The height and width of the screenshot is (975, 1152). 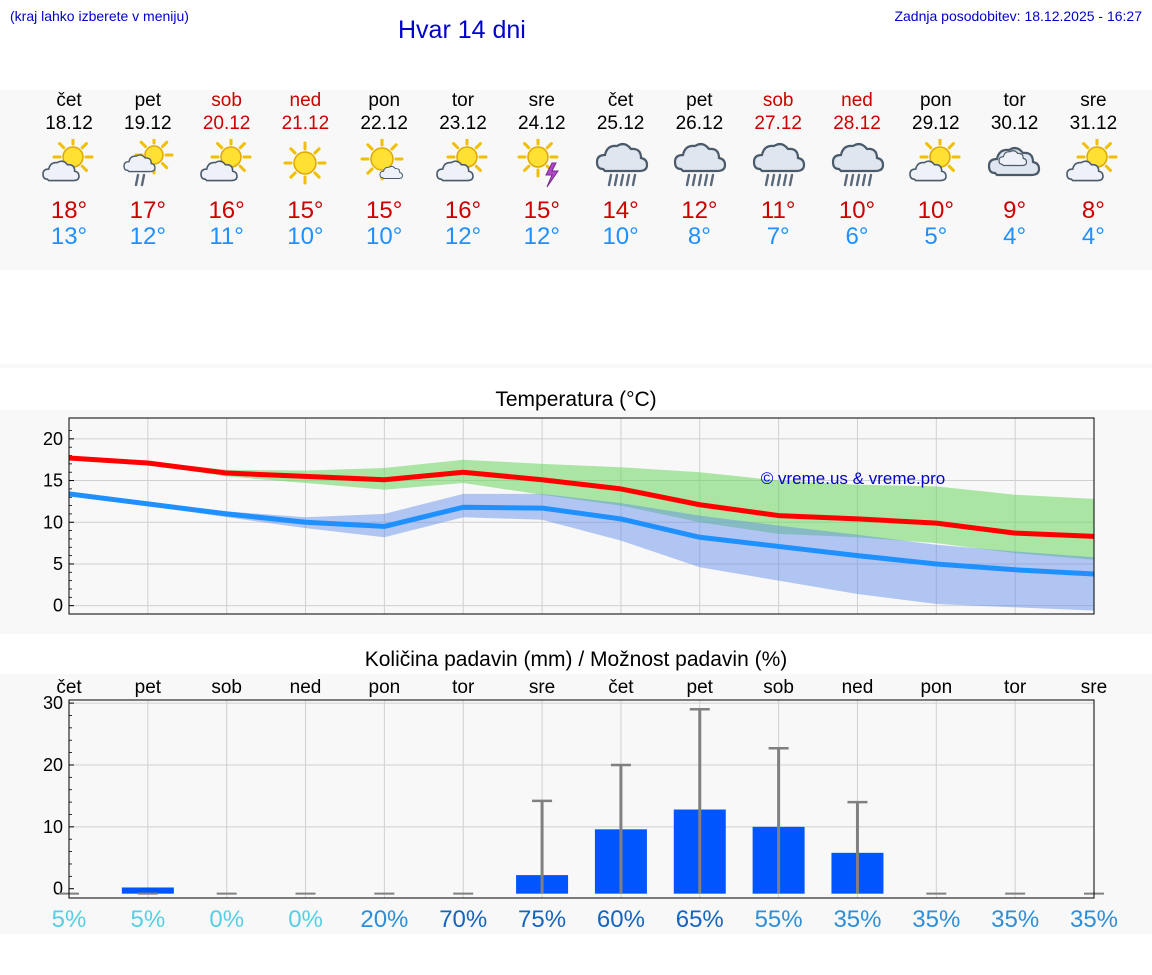 I want to click on precipitation-probability: 65%, so click(x=700, y=919).